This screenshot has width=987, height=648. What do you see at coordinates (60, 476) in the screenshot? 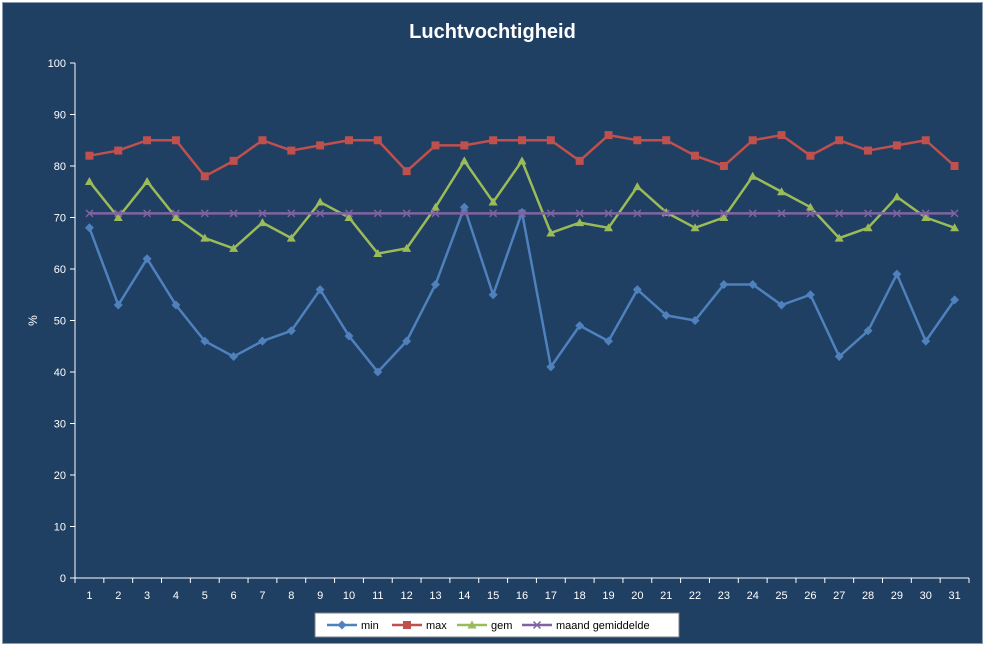
I see `y-tick-label: 20` at bounding box center [60, 476].